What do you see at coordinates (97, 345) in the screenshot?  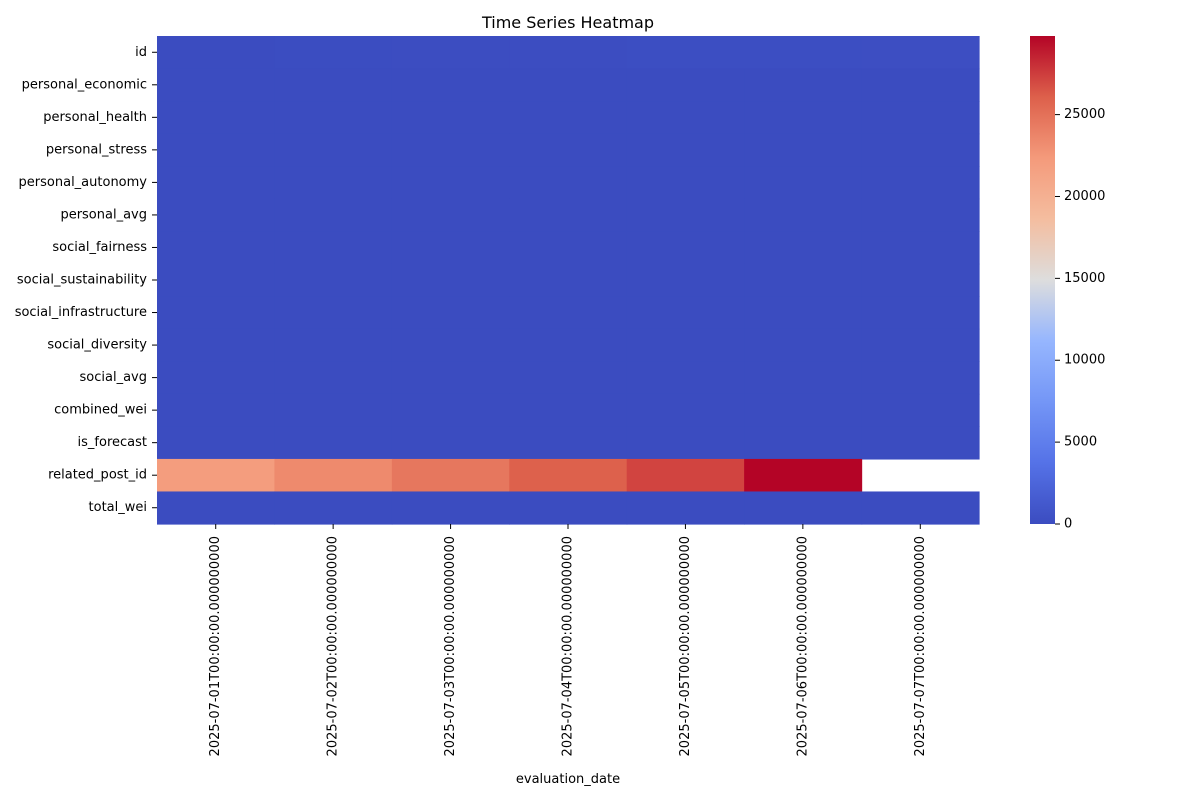 I see `y-tick-label: social_diversity` at bounding box center [97, 345].